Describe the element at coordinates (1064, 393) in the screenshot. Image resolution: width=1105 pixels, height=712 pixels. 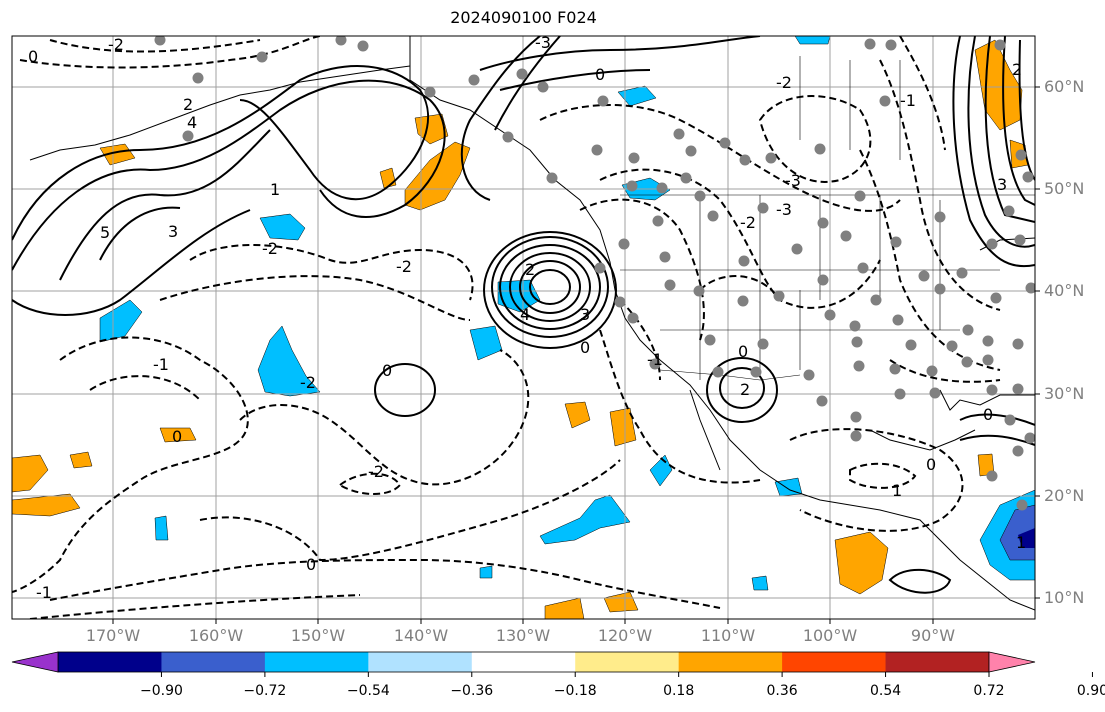
I see `lat-label: 30°N` at that location.